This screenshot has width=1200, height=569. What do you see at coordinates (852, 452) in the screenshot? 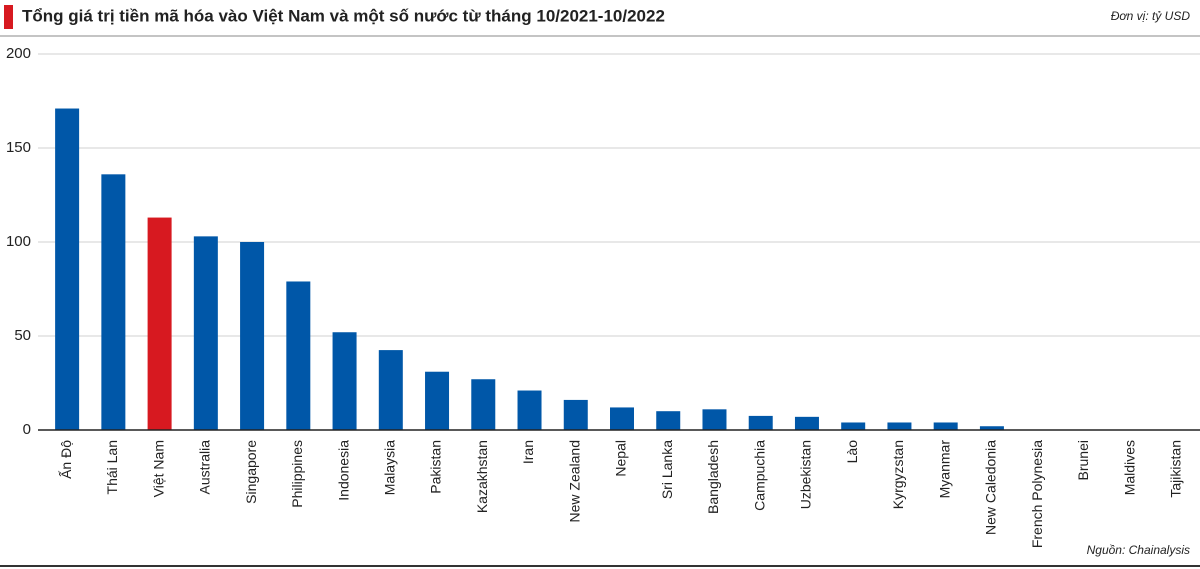
I see `x-tick-label: Lào` at bounding box center [852, 452].